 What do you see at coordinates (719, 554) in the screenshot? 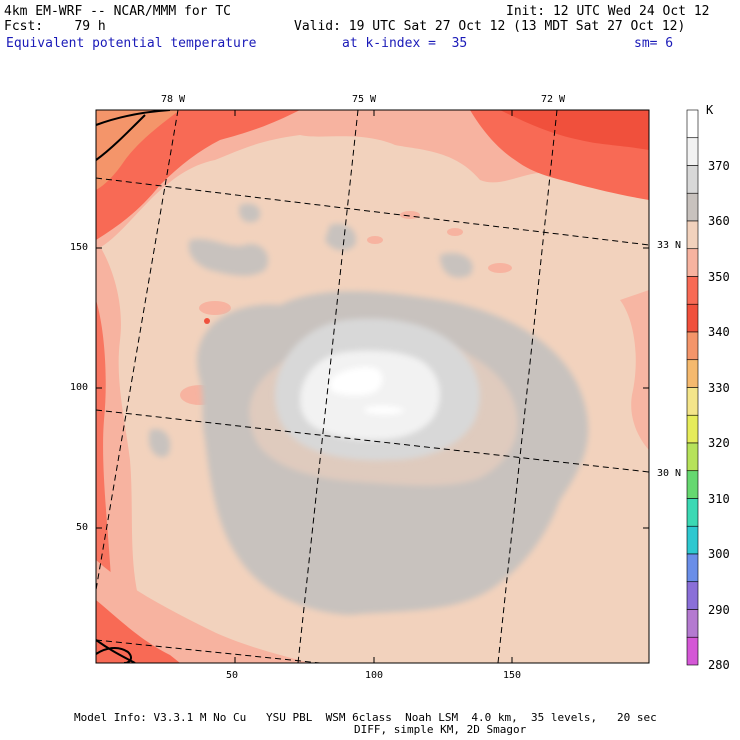
I see `colorbar-label-300: 300` at bounding box center [719, 554].